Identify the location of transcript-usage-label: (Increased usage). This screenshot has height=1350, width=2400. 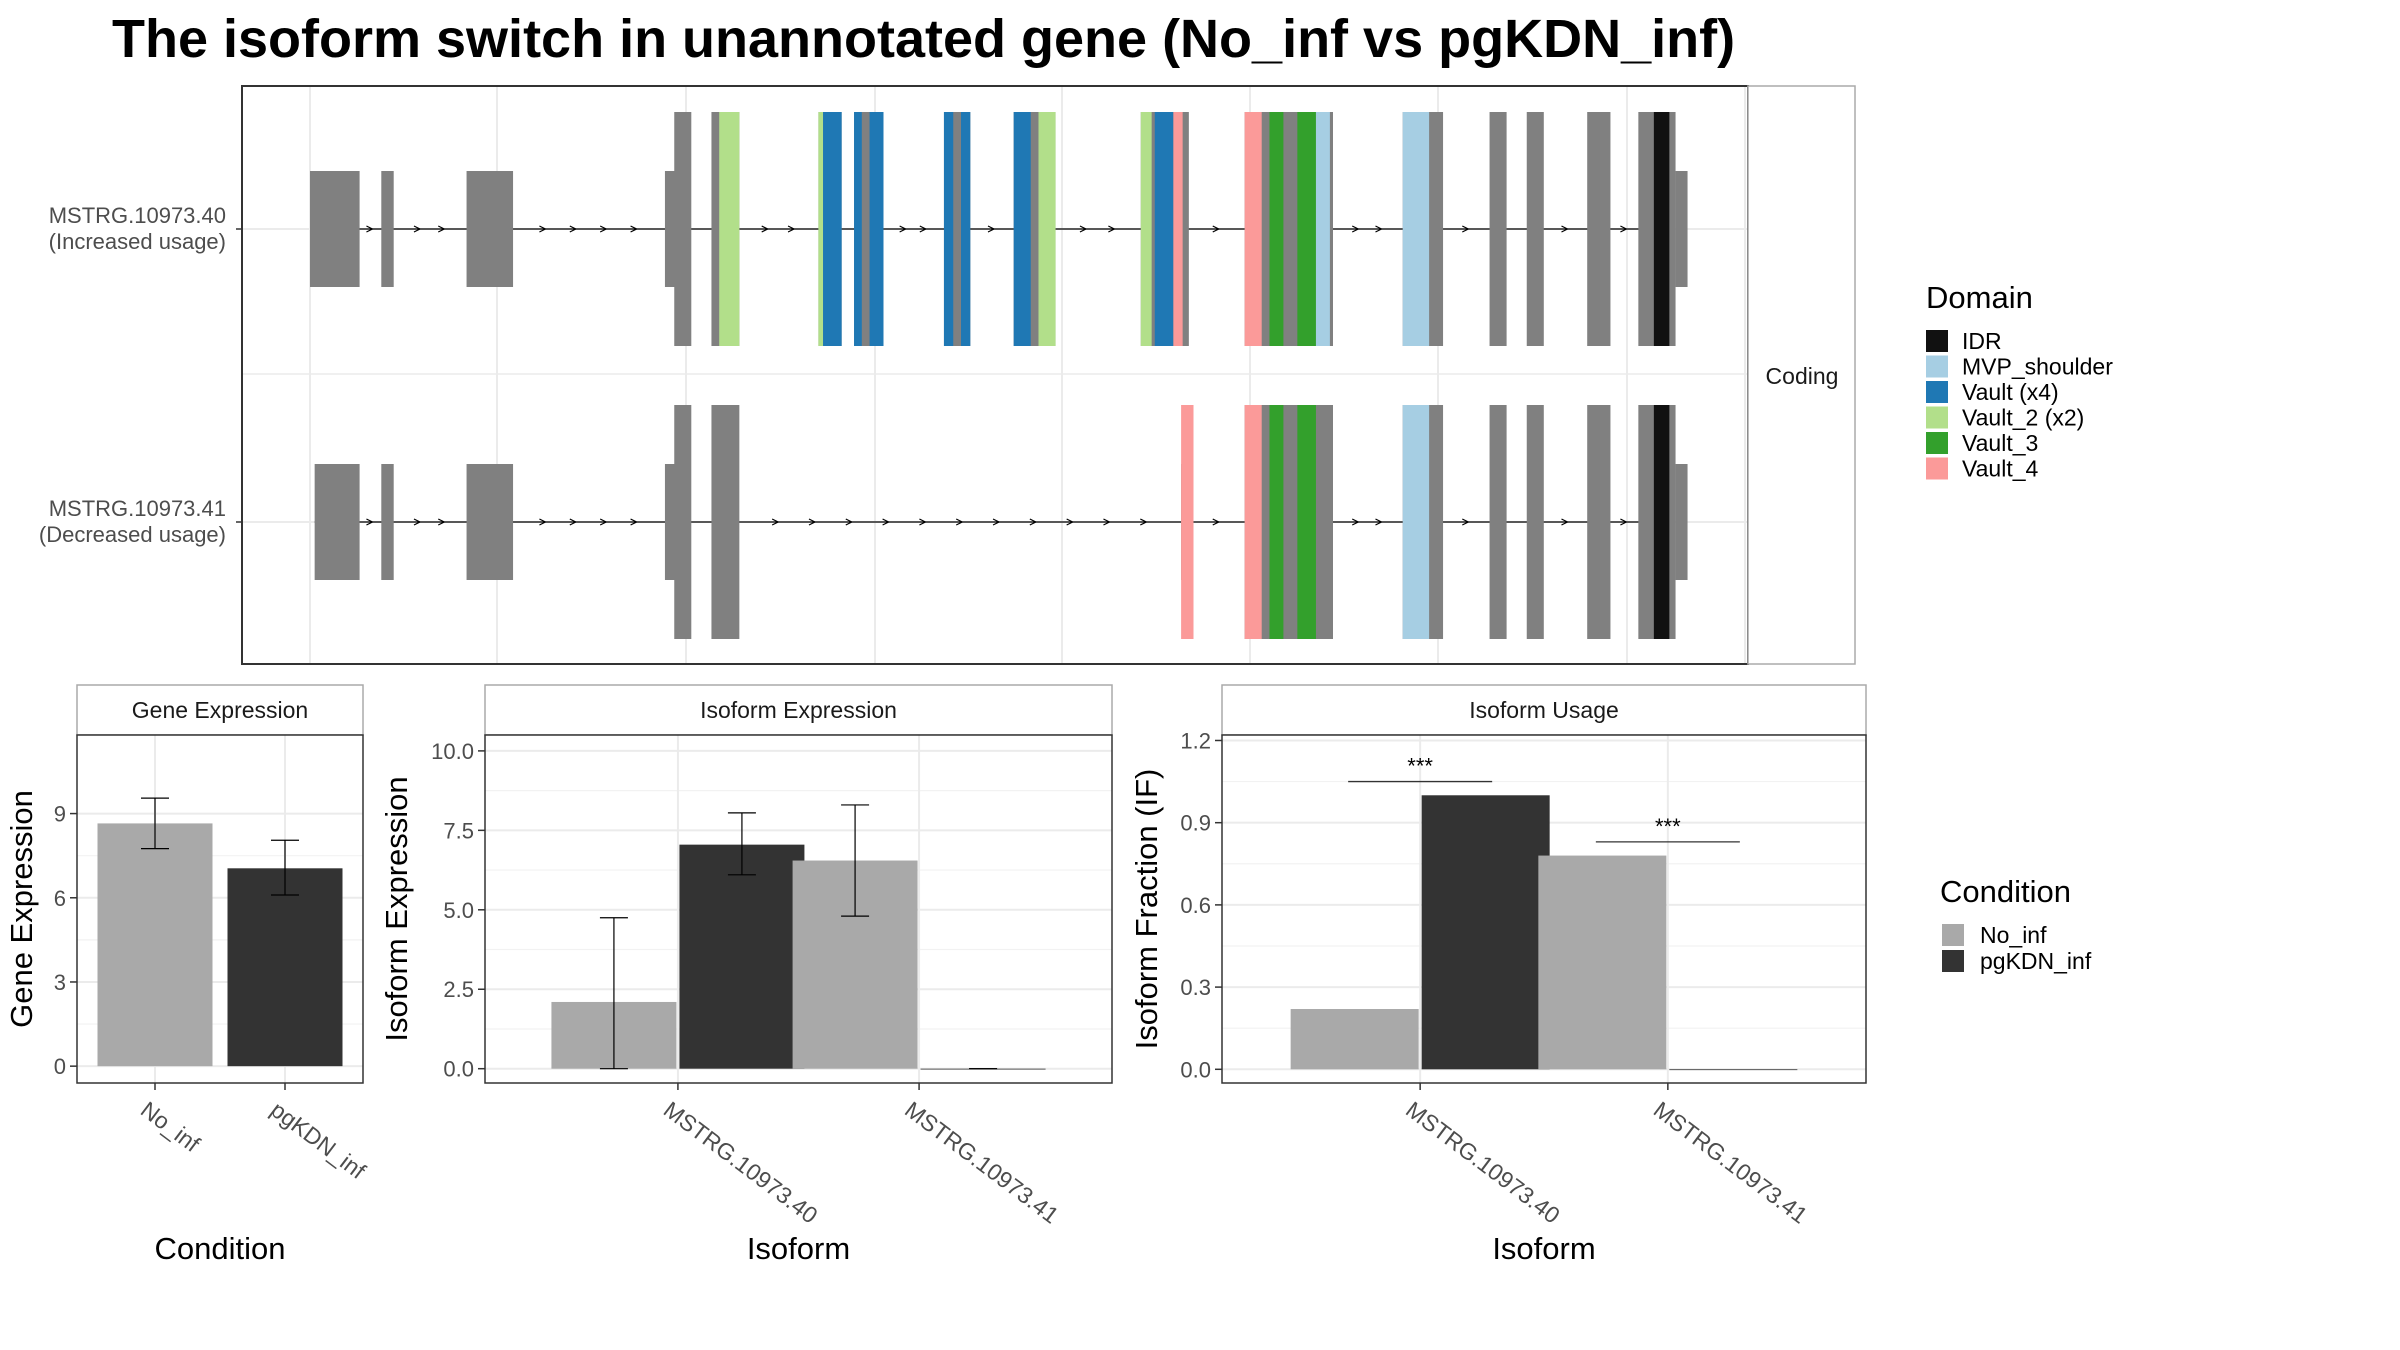
(137, 241).